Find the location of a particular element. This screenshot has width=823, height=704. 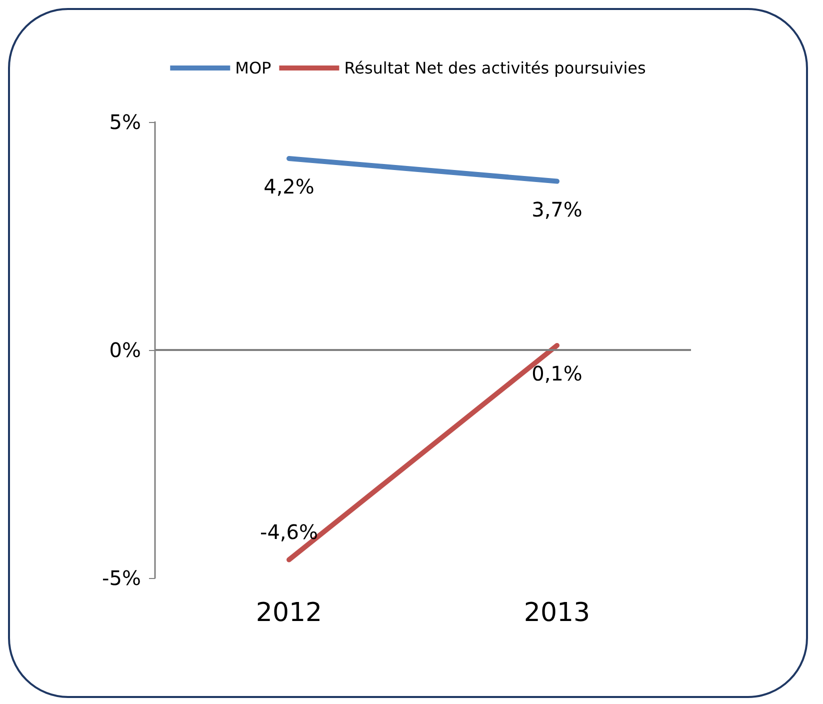

x-tick-label: 2013 is located at coordinates (557, 613).